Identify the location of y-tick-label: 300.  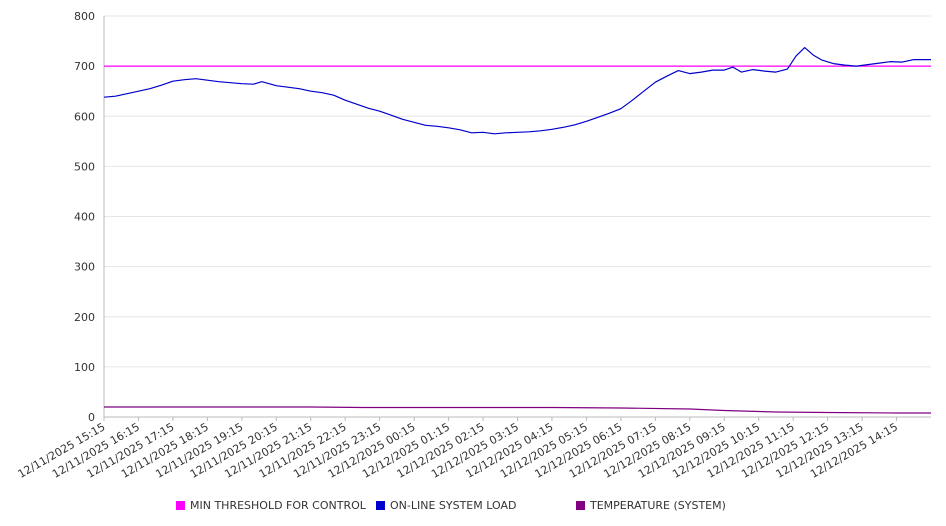
(84, 267).